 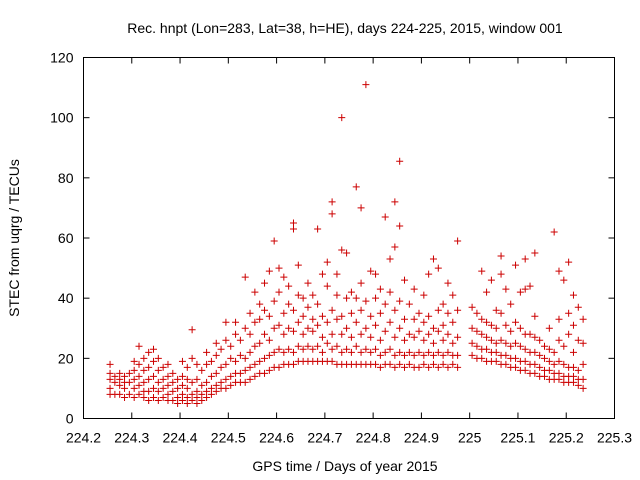 What do you see at coordinates (70, 419) in the screenshot?
I see `y-tick-label: 0` at bounding box center [70, 419].